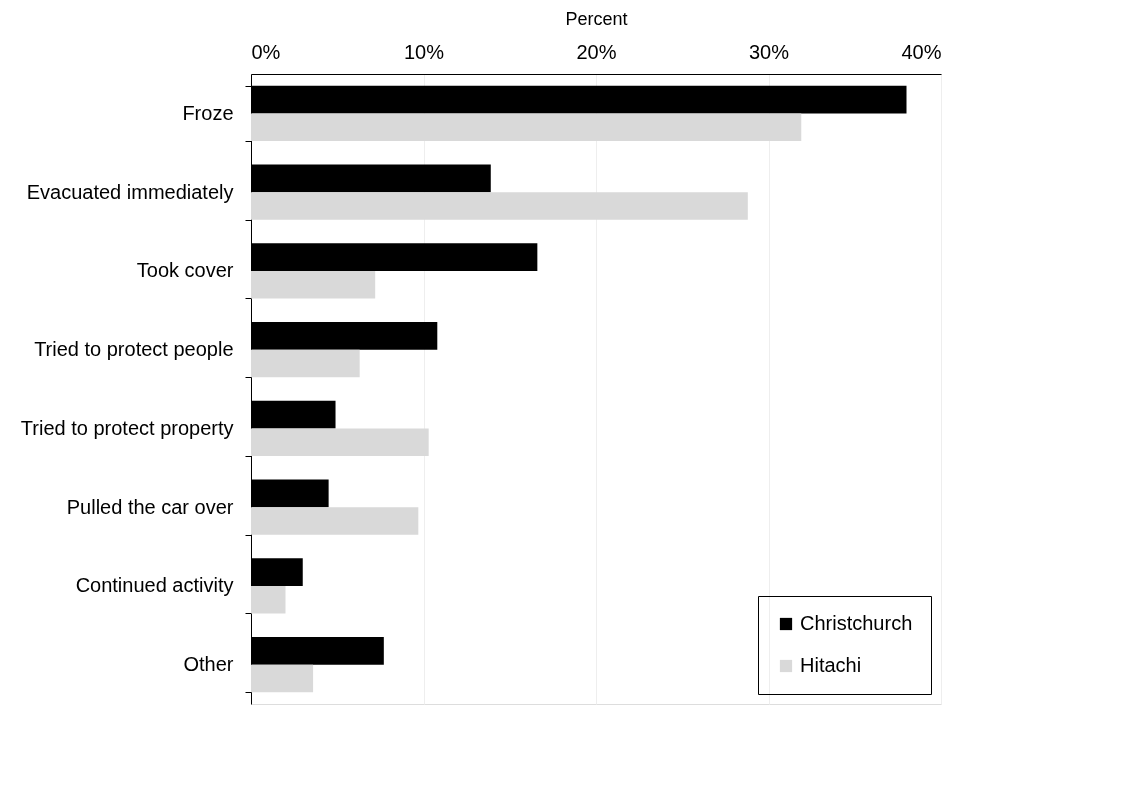 Image resolution: width=1130 pixels, height=808 pixels. Describe the element at coordinates (134, 349) in the screenshot. I see `y-tick-label: Tried to protect people` at that location.